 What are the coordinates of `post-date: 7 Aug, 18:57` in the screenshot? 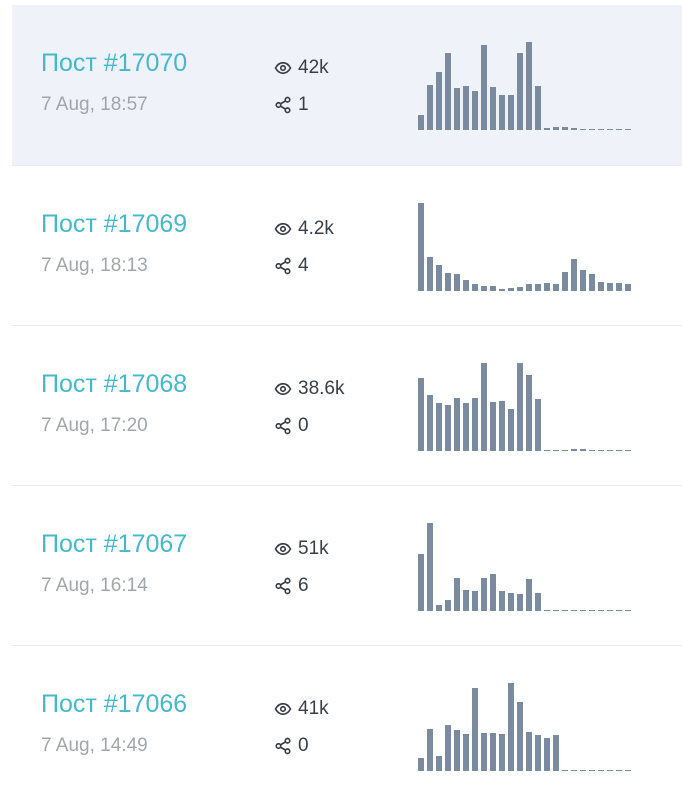 It's located at (94, 104).